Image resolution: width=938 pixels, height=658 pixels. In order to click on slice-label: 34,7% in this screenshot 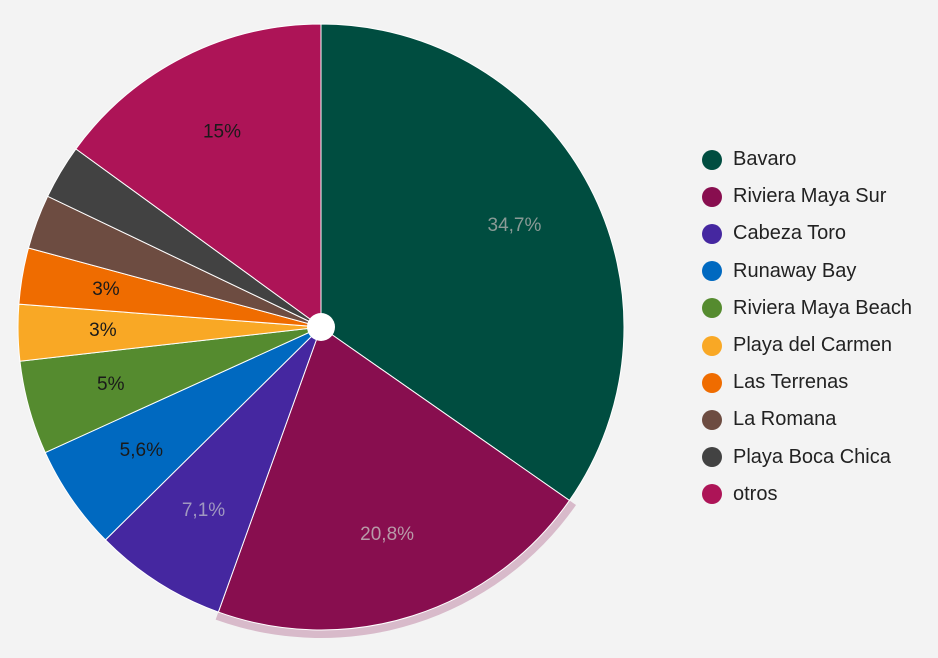, I will do `click(515, 225)`.